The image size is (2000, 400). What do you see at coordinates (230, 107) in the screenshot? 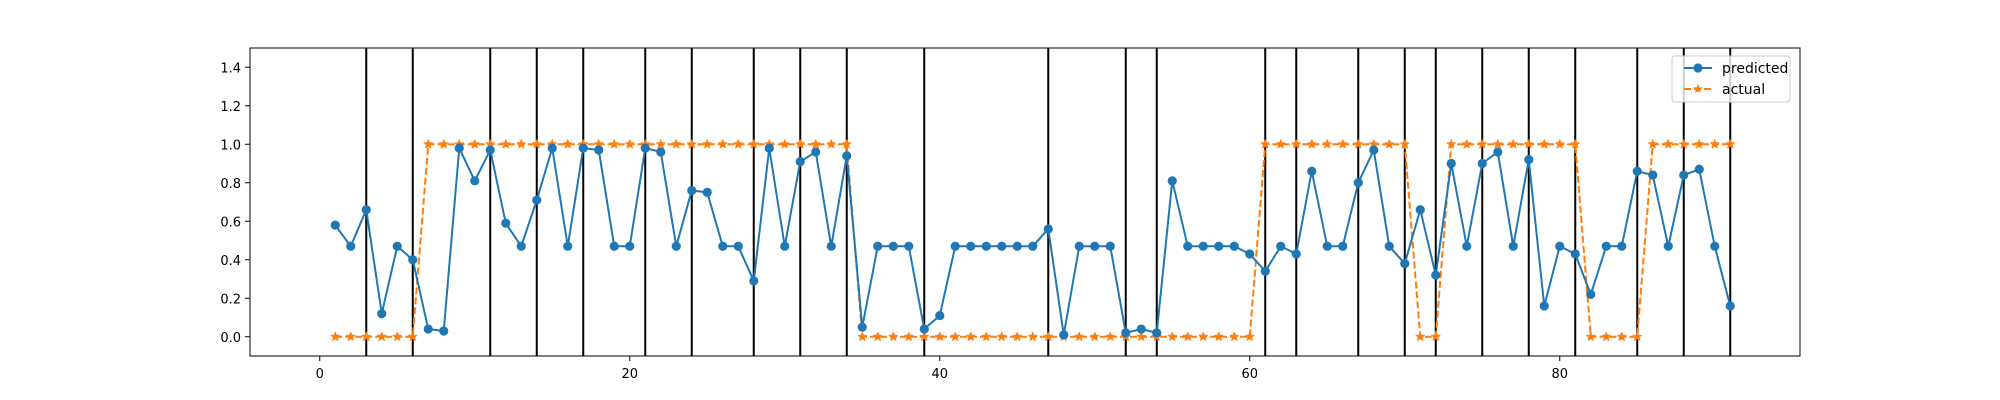
I see `y-tick-label: 1.2` at bounding box center [230, 107].